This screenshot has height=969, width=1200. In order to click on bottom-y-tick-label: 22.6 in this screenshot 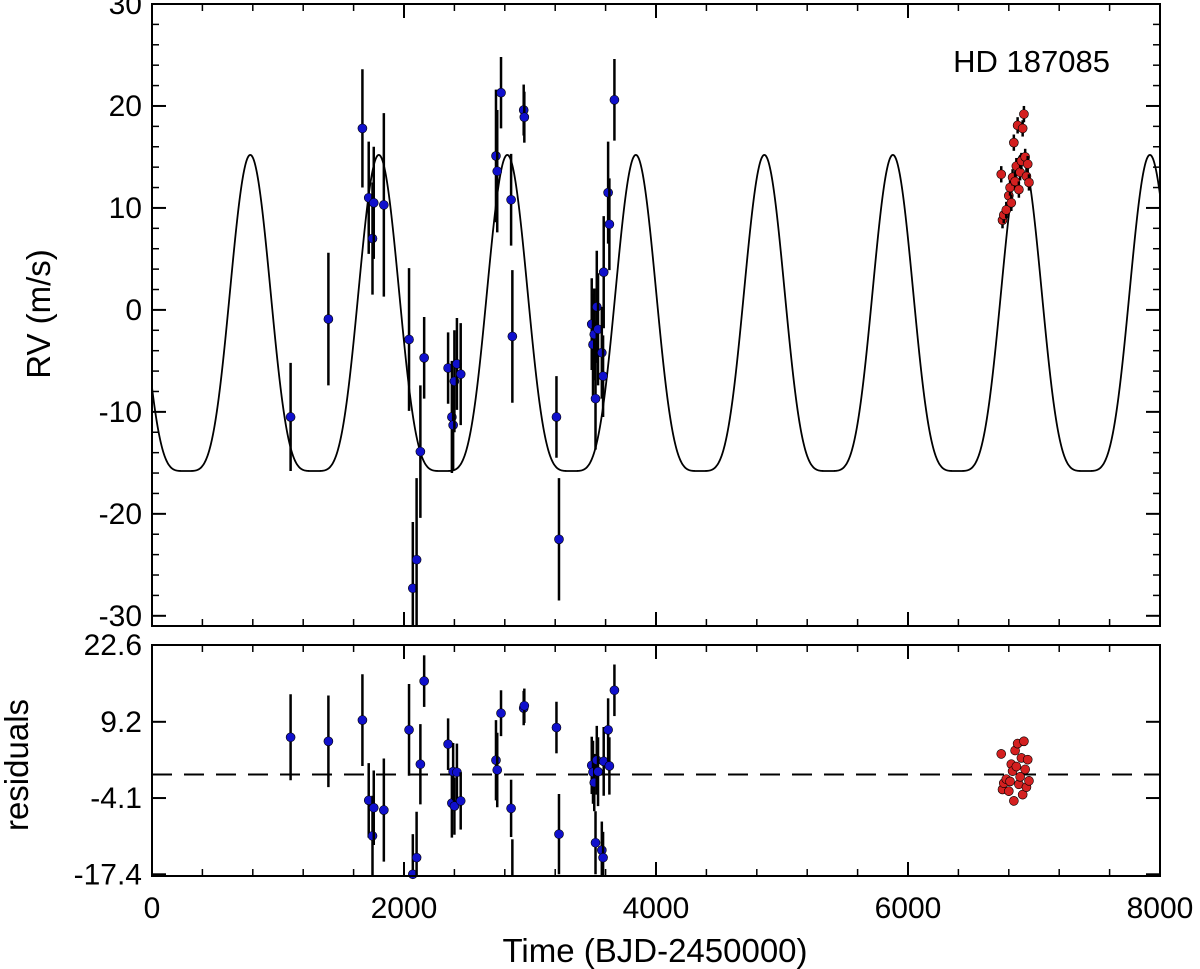, I will do `click(113, 645)`.